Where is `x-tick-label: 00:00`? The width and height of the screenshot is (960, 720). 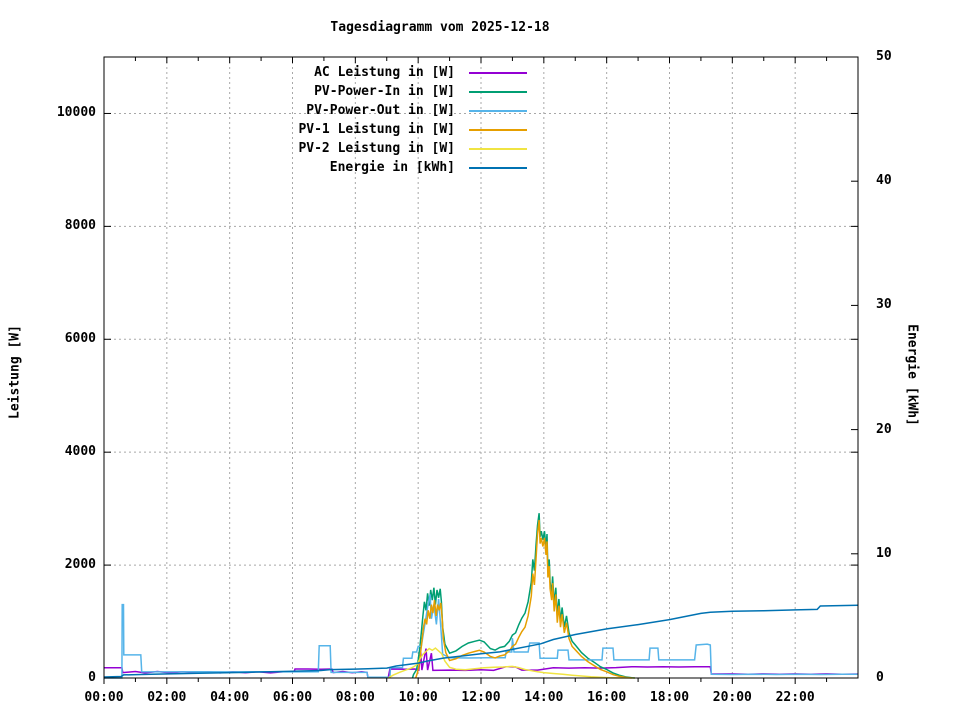
x-tick-label: 00:00 is located at coordinates (104, 697).